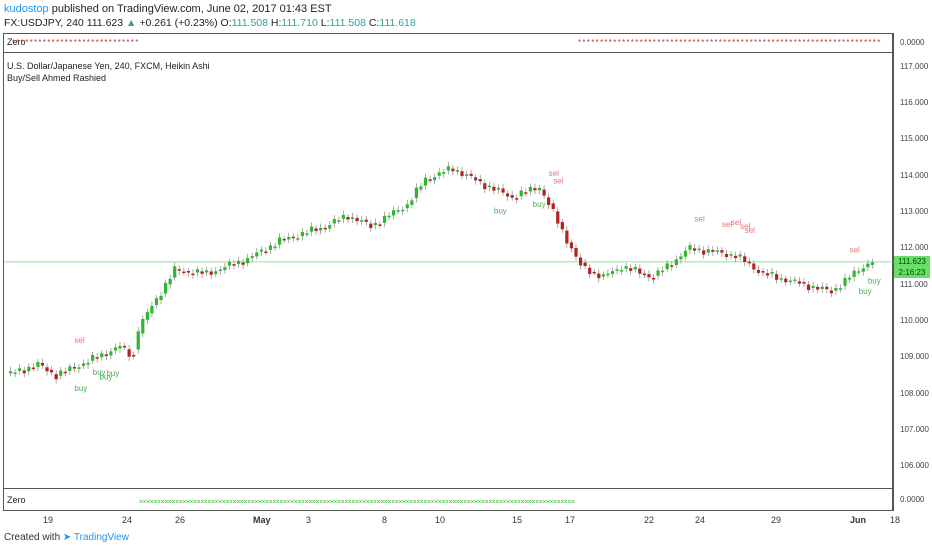  What do you see at coordinates (57, 78) in the screenshot?
I see `indicator-title: Buy/Sell Ahmed Rashied` at bounding box center [57, 78].